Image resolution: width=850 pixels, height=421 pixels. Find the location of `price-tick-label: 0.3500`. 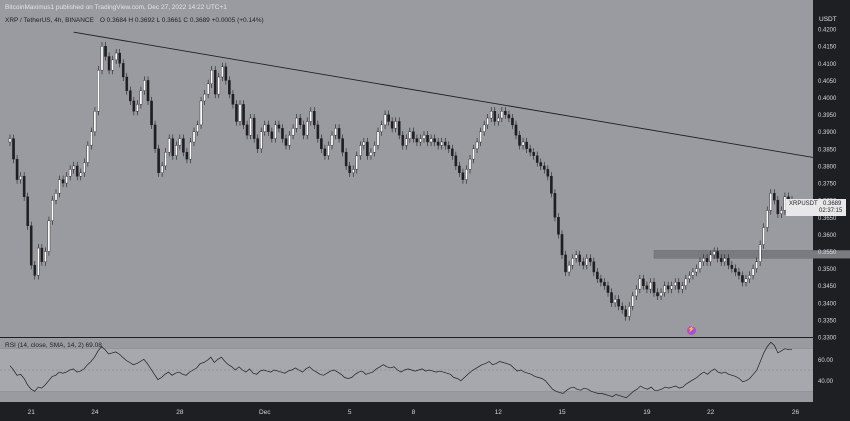

price-tick-label: 0.3500 is located at coordinates (827, 270).